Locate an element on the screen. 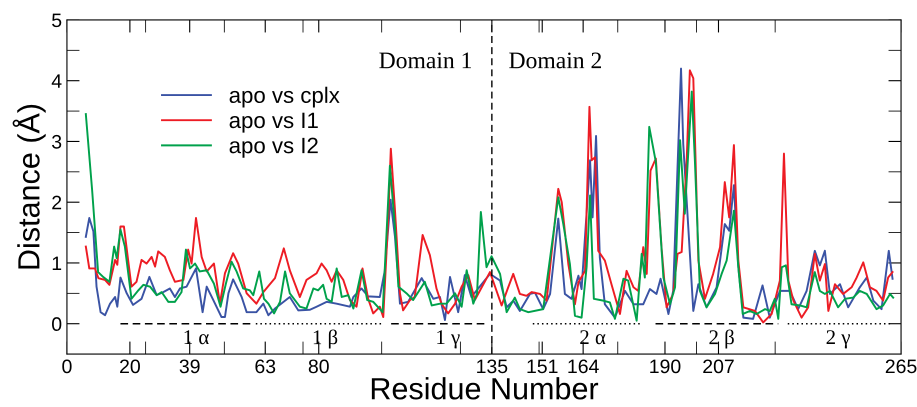 The height and width of the screenshot is (407, 917). y-tick-label: 3 is located at coordinates (57, 141).